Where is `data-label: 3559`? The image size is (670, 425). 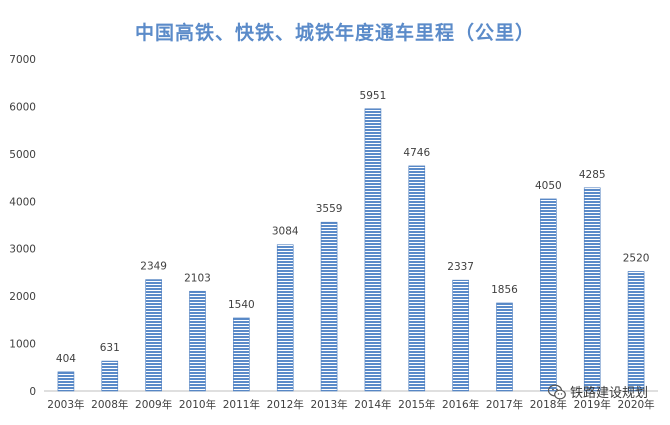
data-label: 3559 is located at coordinates (329, 209).